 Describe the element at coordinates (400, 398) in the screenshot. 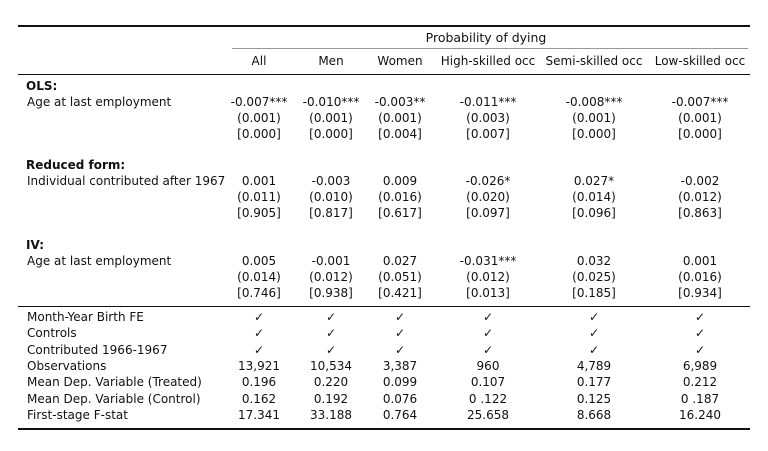

I see `footer-value-cell: 0.076` at that location.